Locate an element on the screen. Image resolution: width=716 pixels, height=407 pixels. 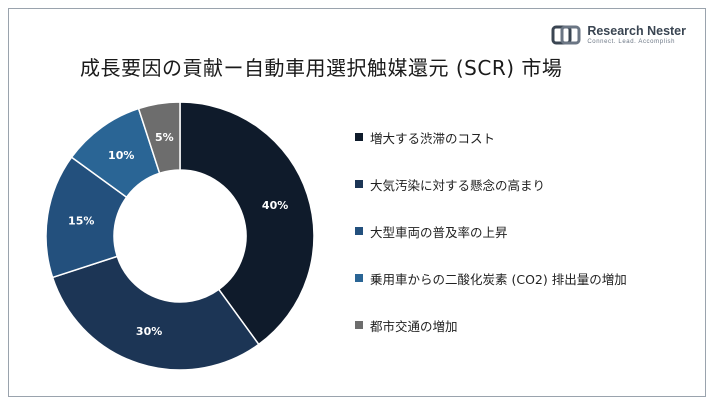
logo-name: Research Nester is located at coordinates (636, 30).